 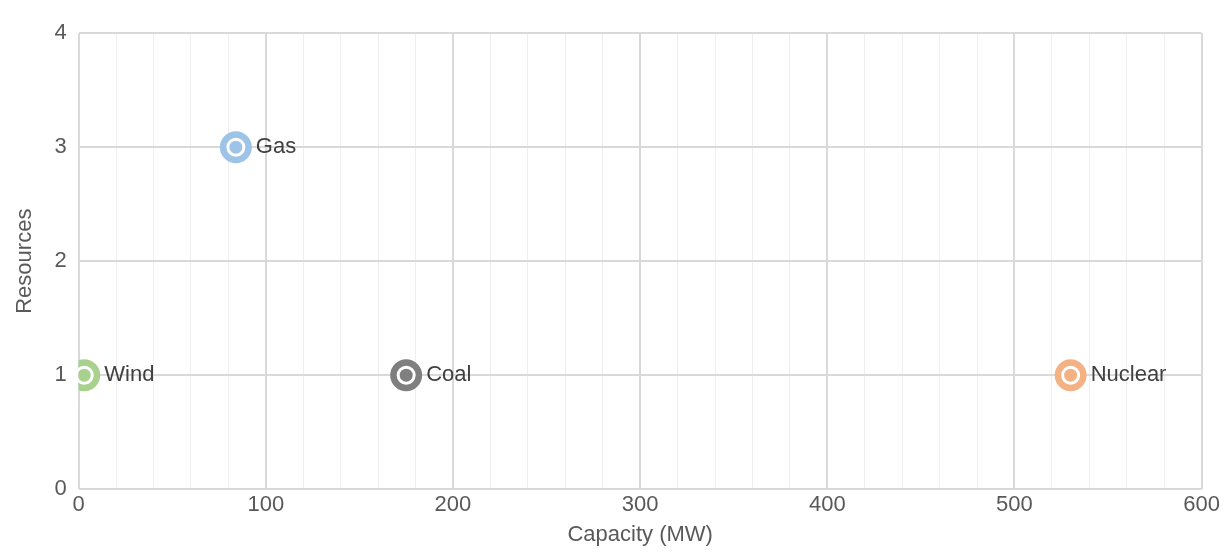 What do you see at coordinates (1128, 374) in the screenshot?
I see `series-label: Nuclear` at bounding box center [1128, 374].